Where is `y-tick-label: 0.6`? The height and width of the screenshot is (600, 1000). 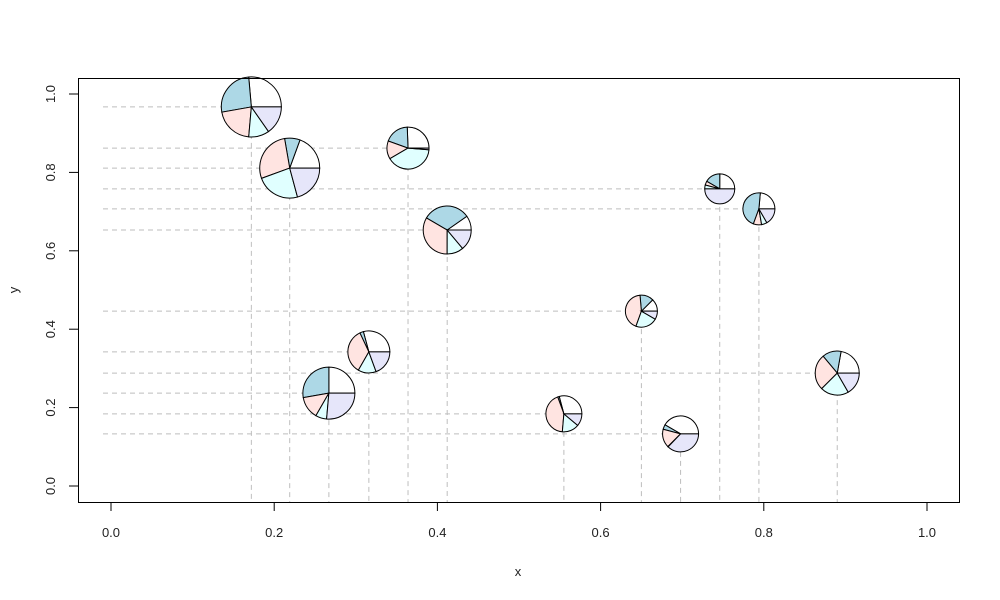 y-tick-label: 0.6 is located at coordinates (50, 251).